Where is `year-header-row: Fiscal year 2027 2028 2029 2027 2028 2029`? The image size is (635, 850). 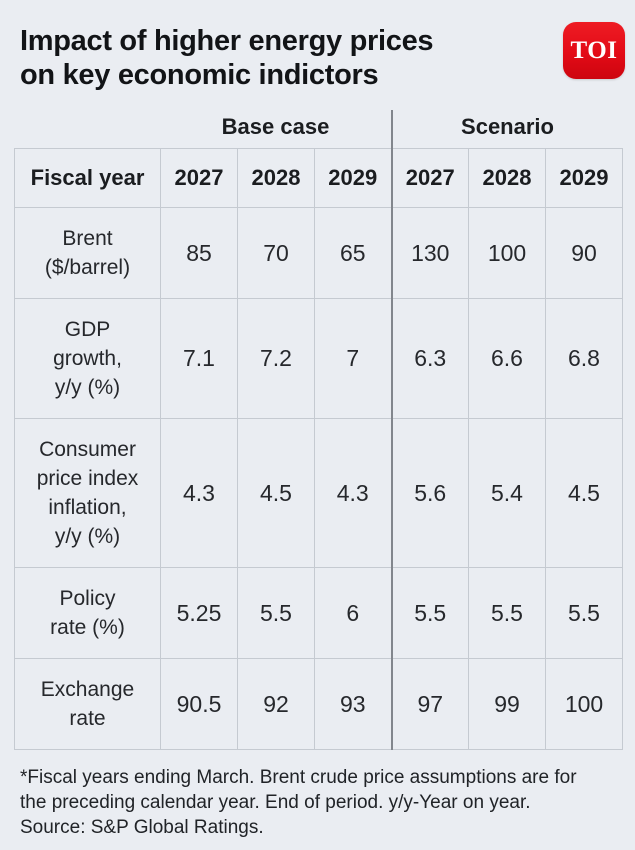 year-header-row: Fiscal year 2027 2028 2029 2027 2028 2029 is located at coordinates (318, 178).